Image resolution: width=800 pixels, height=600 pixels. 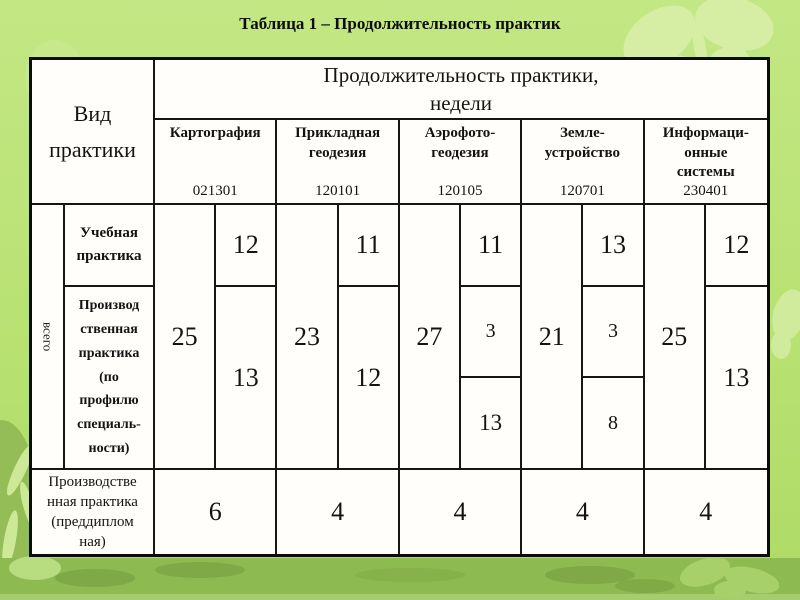 What do you see at coordinates (338, 191) in the screenshot?
I see `col-code: 120101` at bounding box center [338, 191].